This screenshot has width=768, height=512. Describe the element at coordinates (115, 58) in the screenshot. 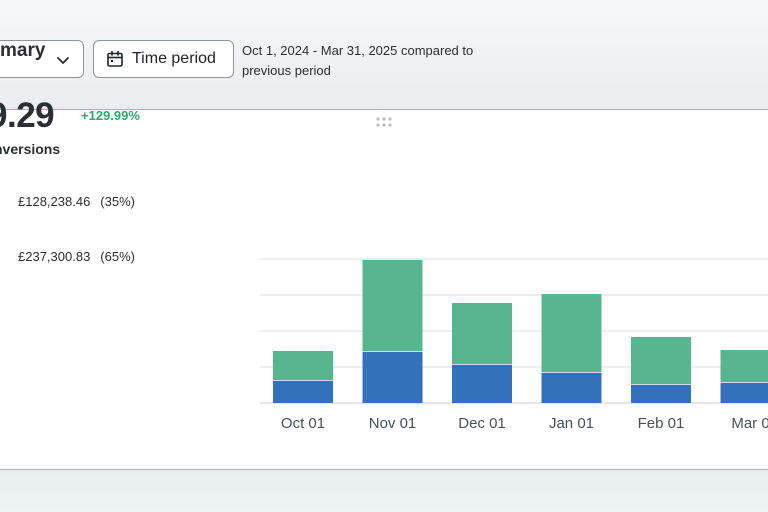

I see `calendar-icon` at that location.